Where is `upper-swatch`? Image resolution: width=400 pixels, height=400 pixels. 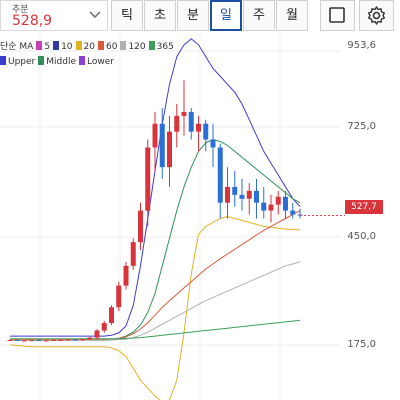
upper-swatch is located at coordinates (3, 60).